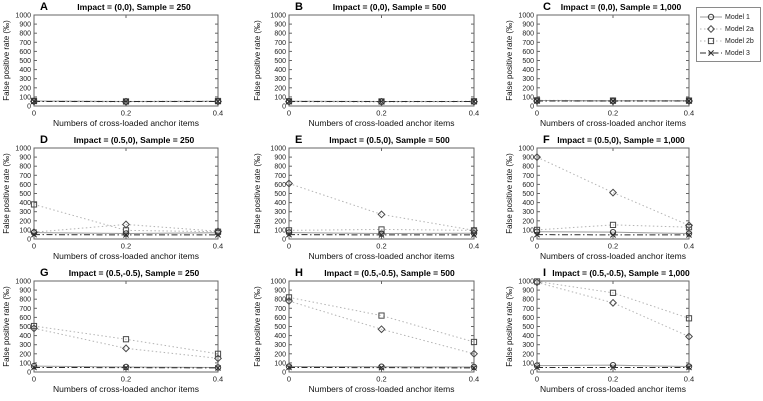  I want to click on svg-text: A, so click(44, 7).